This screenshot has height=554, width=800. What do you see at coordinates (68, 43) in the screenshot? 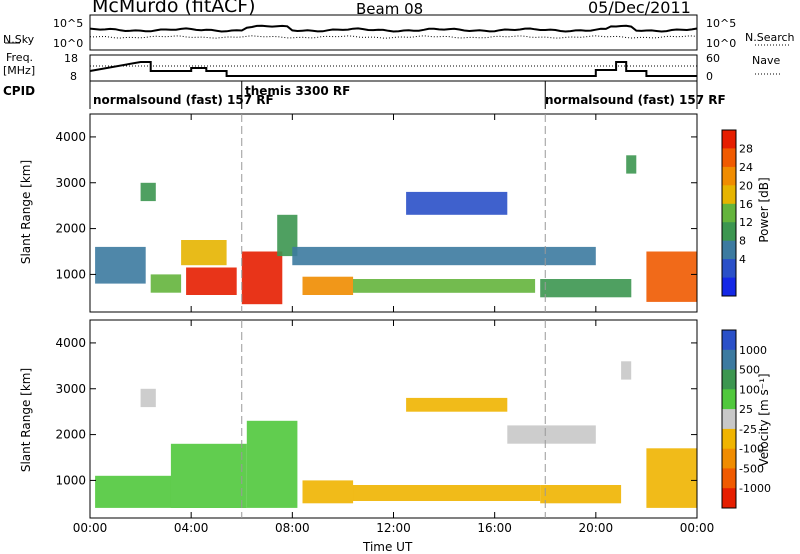
I see `noise-tick-left-bottom: 10^0` at bounding box center [68, 43].